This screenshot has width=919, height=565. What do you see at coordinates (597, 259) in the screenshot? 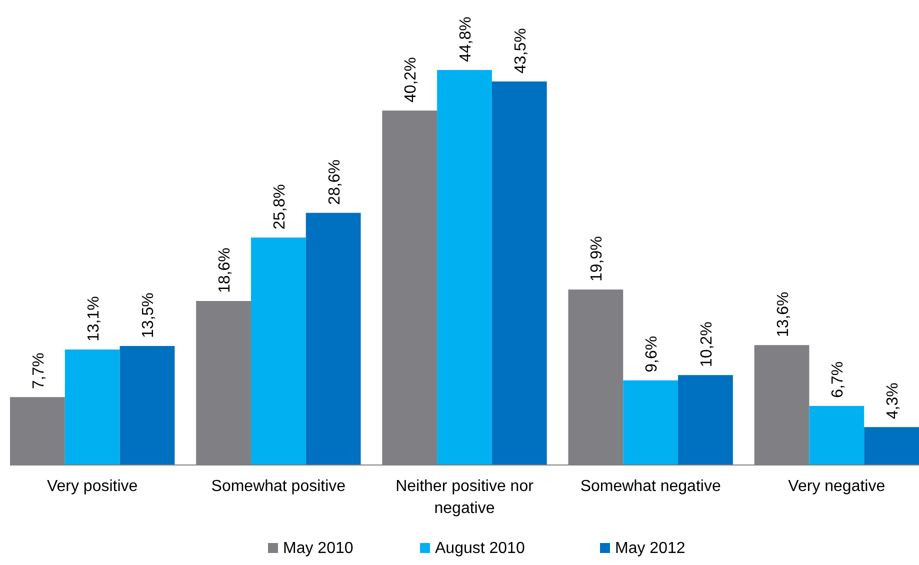
I see `data-label: 19,9%` at bounding box center [597, 259].